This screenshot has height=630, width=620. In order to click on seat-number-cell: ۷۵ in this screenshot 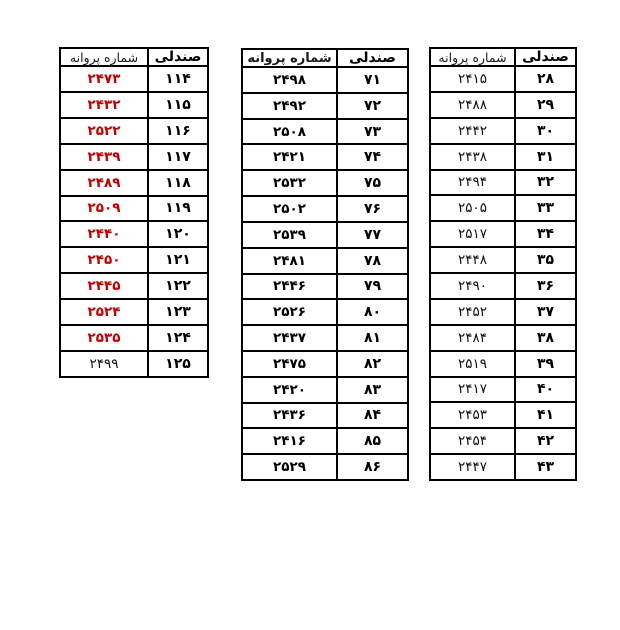, I will do `click(372, 183)`.